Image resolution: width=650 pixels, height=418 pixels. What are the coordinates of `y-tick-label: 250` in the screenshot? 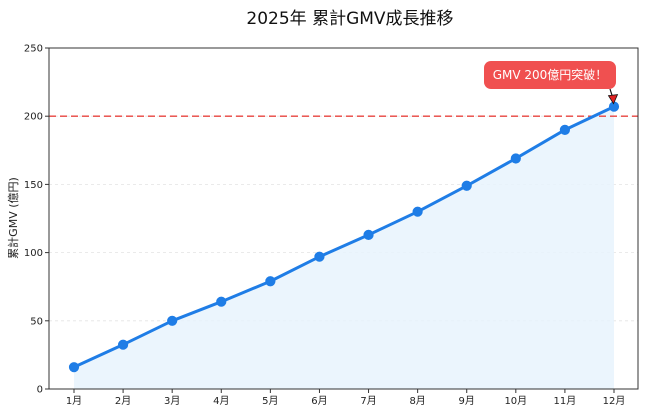 It's located at (33, 49).